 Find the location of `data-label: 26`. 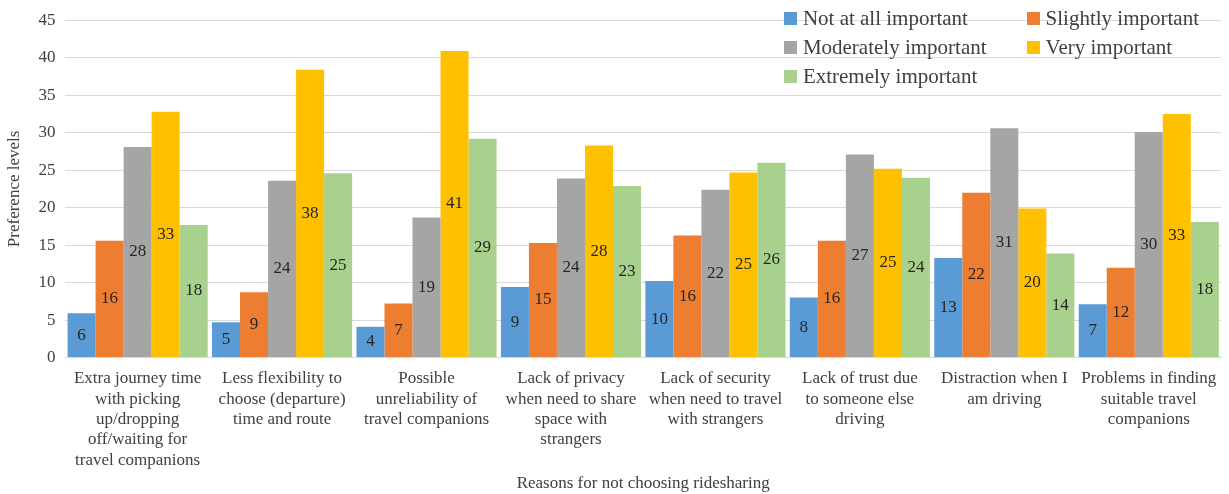

data-label: 26 is located at coordinates (771, 259).